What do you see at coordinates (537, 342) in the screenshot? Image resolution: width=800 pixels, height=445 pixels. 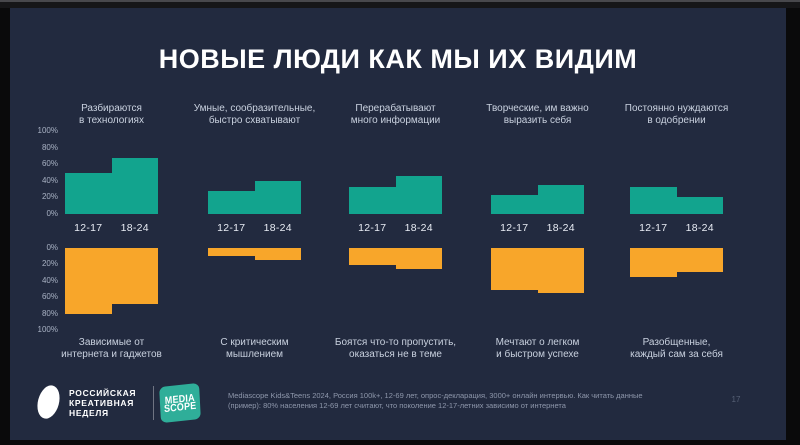 I see `negative-trait-line1: Мечтают о легком` at bounding box center [537, 342].